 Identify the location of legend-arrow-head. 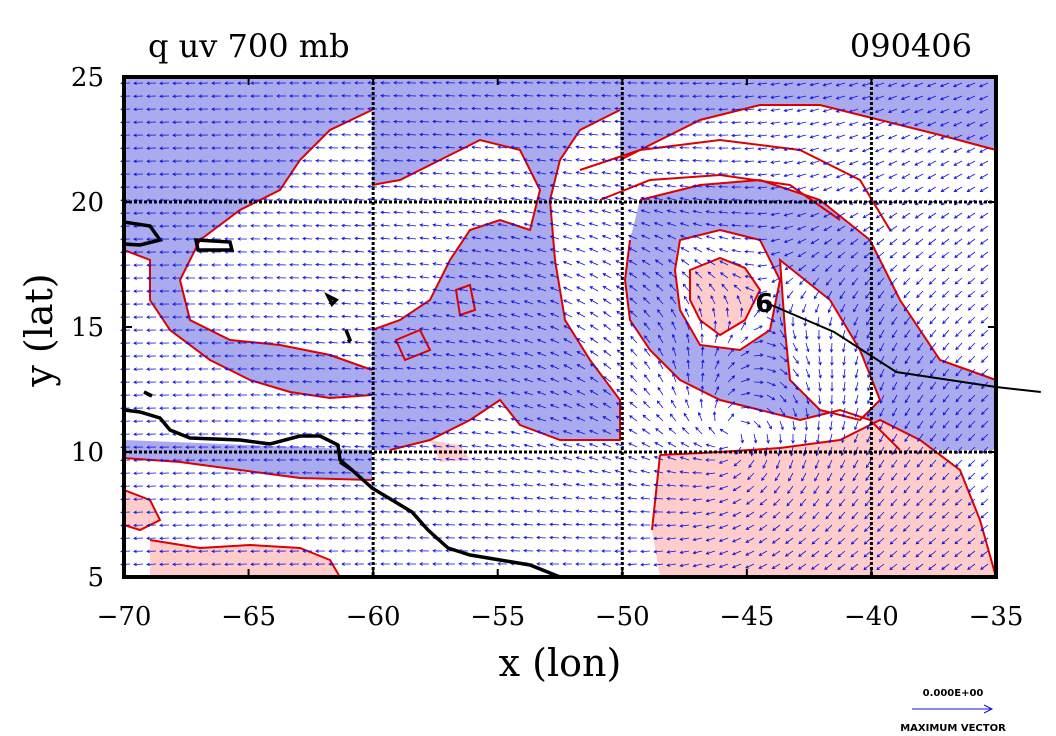
(988, 709).